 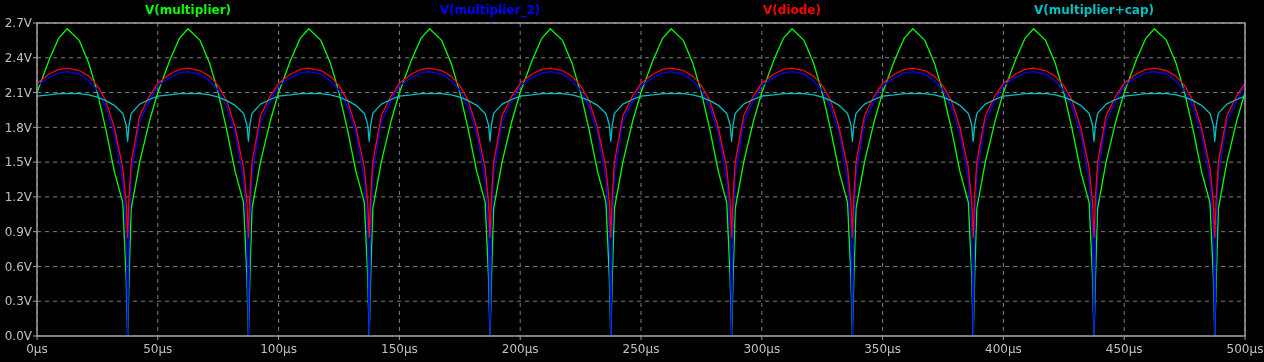 What do you see at coordinates (399, 349) in the screenshot?
I see `x-tick-label: 150µs` at bounding box center [399, 349].